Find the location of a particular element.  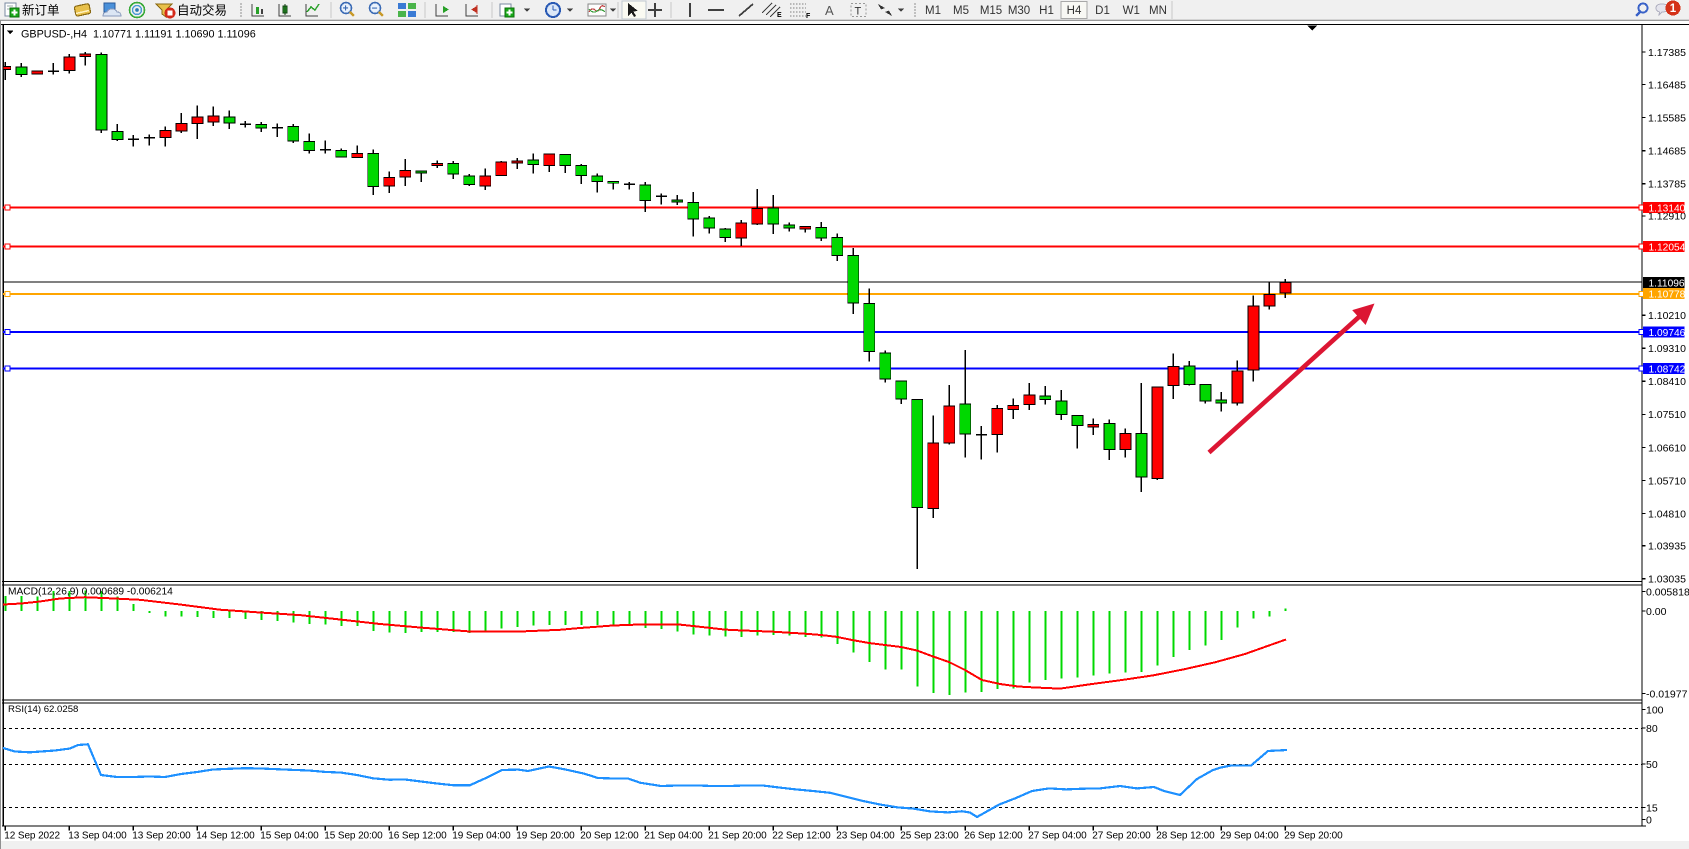

svg-text: 19 Sep 20:00 is located at coordinates (545, 836).